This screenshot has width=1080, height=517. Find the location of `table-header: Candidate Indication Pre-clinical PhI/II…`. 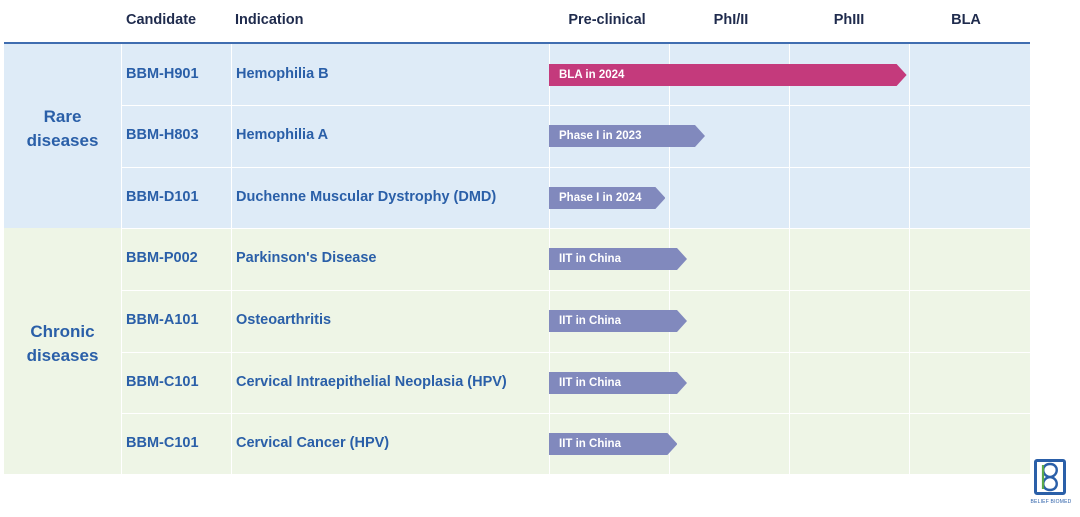

table-header: Candidate Indication Pre-clinical PhI/II… is located at coordinates (540, 22).